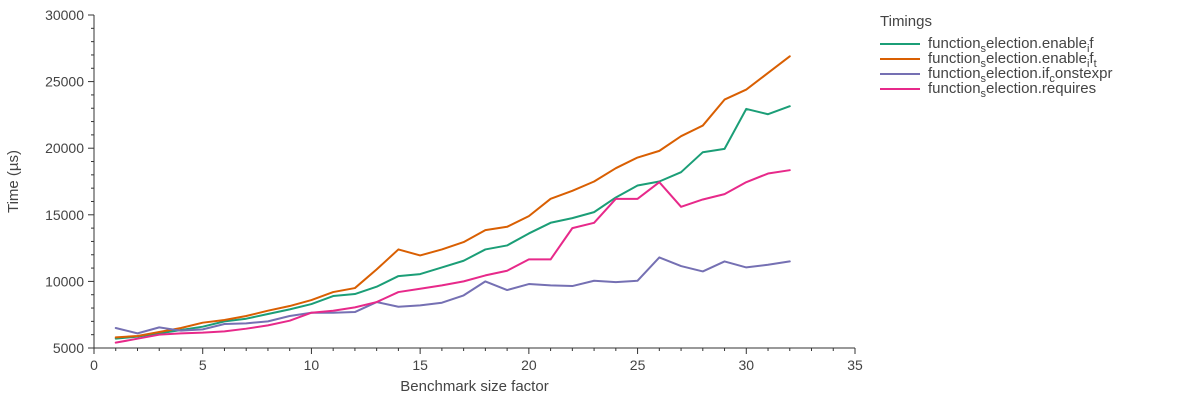  What do you see at coordinates (64, 215) in the screenshot?
I see `y-tick-label: 15000` at bounding box center [64, 215].